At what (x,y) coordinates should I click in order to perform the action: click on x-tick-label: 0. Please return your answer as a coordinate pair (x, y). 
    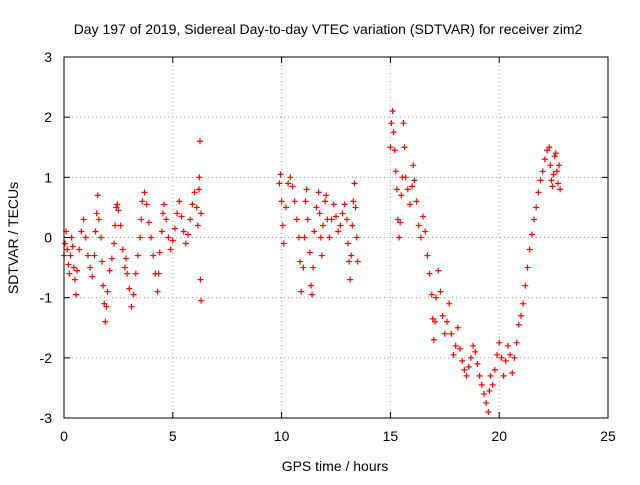
    Looking at the image, I should click on (64, 436).